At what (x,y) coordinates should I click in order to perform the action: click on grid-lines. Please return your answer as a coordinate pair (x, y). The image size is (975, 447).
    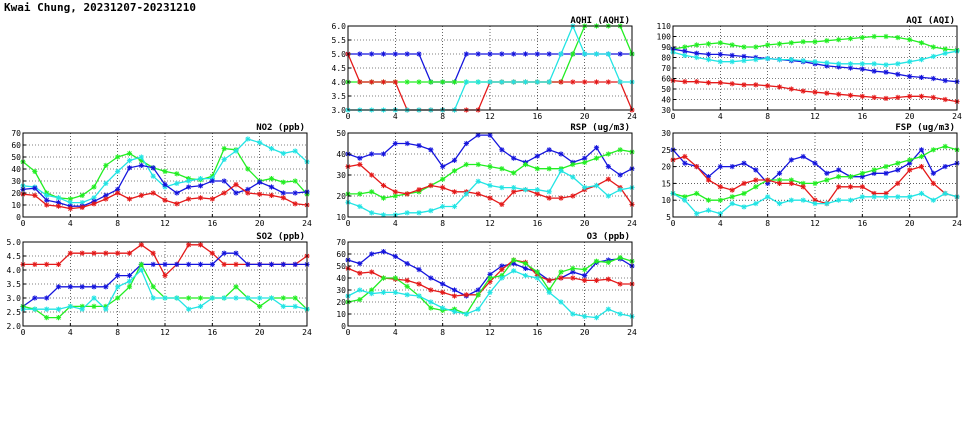
    Looking at the image, I should click on (165, 284).